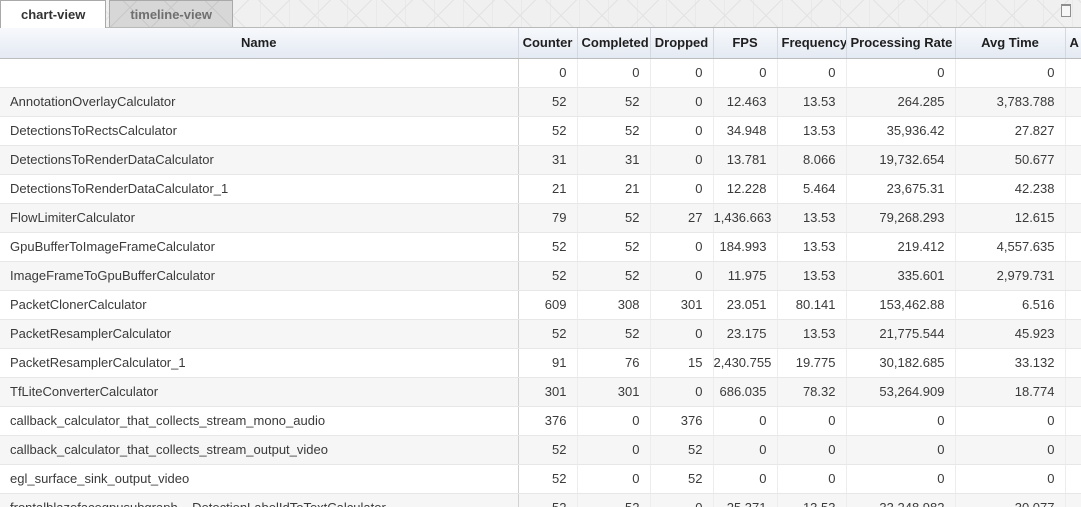  Describe the element at coordinates (744, 305) in the screenshot. I see `fps-cell: 23.051` at that location.